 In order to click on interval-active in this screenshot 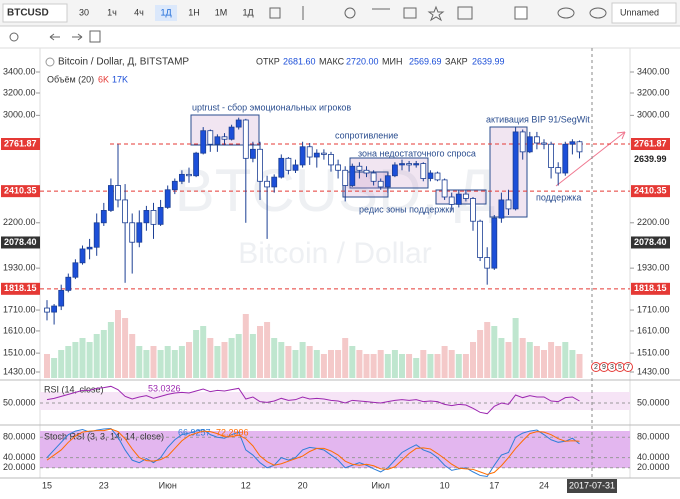, I will do `click(166, 13)`.